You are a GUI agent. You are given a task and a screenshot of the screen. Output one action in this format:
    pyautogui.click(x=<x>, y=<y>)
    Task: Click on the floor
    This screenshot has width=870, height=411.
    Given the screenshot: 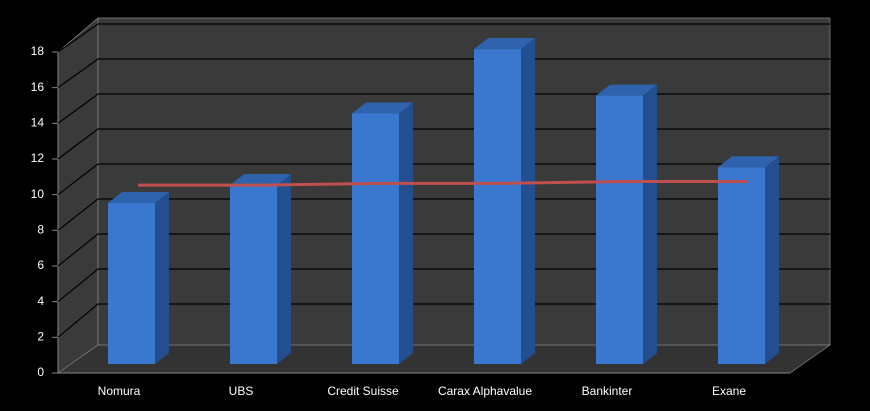 What is the action you would take?
    pyautogui.click(x=444, y=359)
    